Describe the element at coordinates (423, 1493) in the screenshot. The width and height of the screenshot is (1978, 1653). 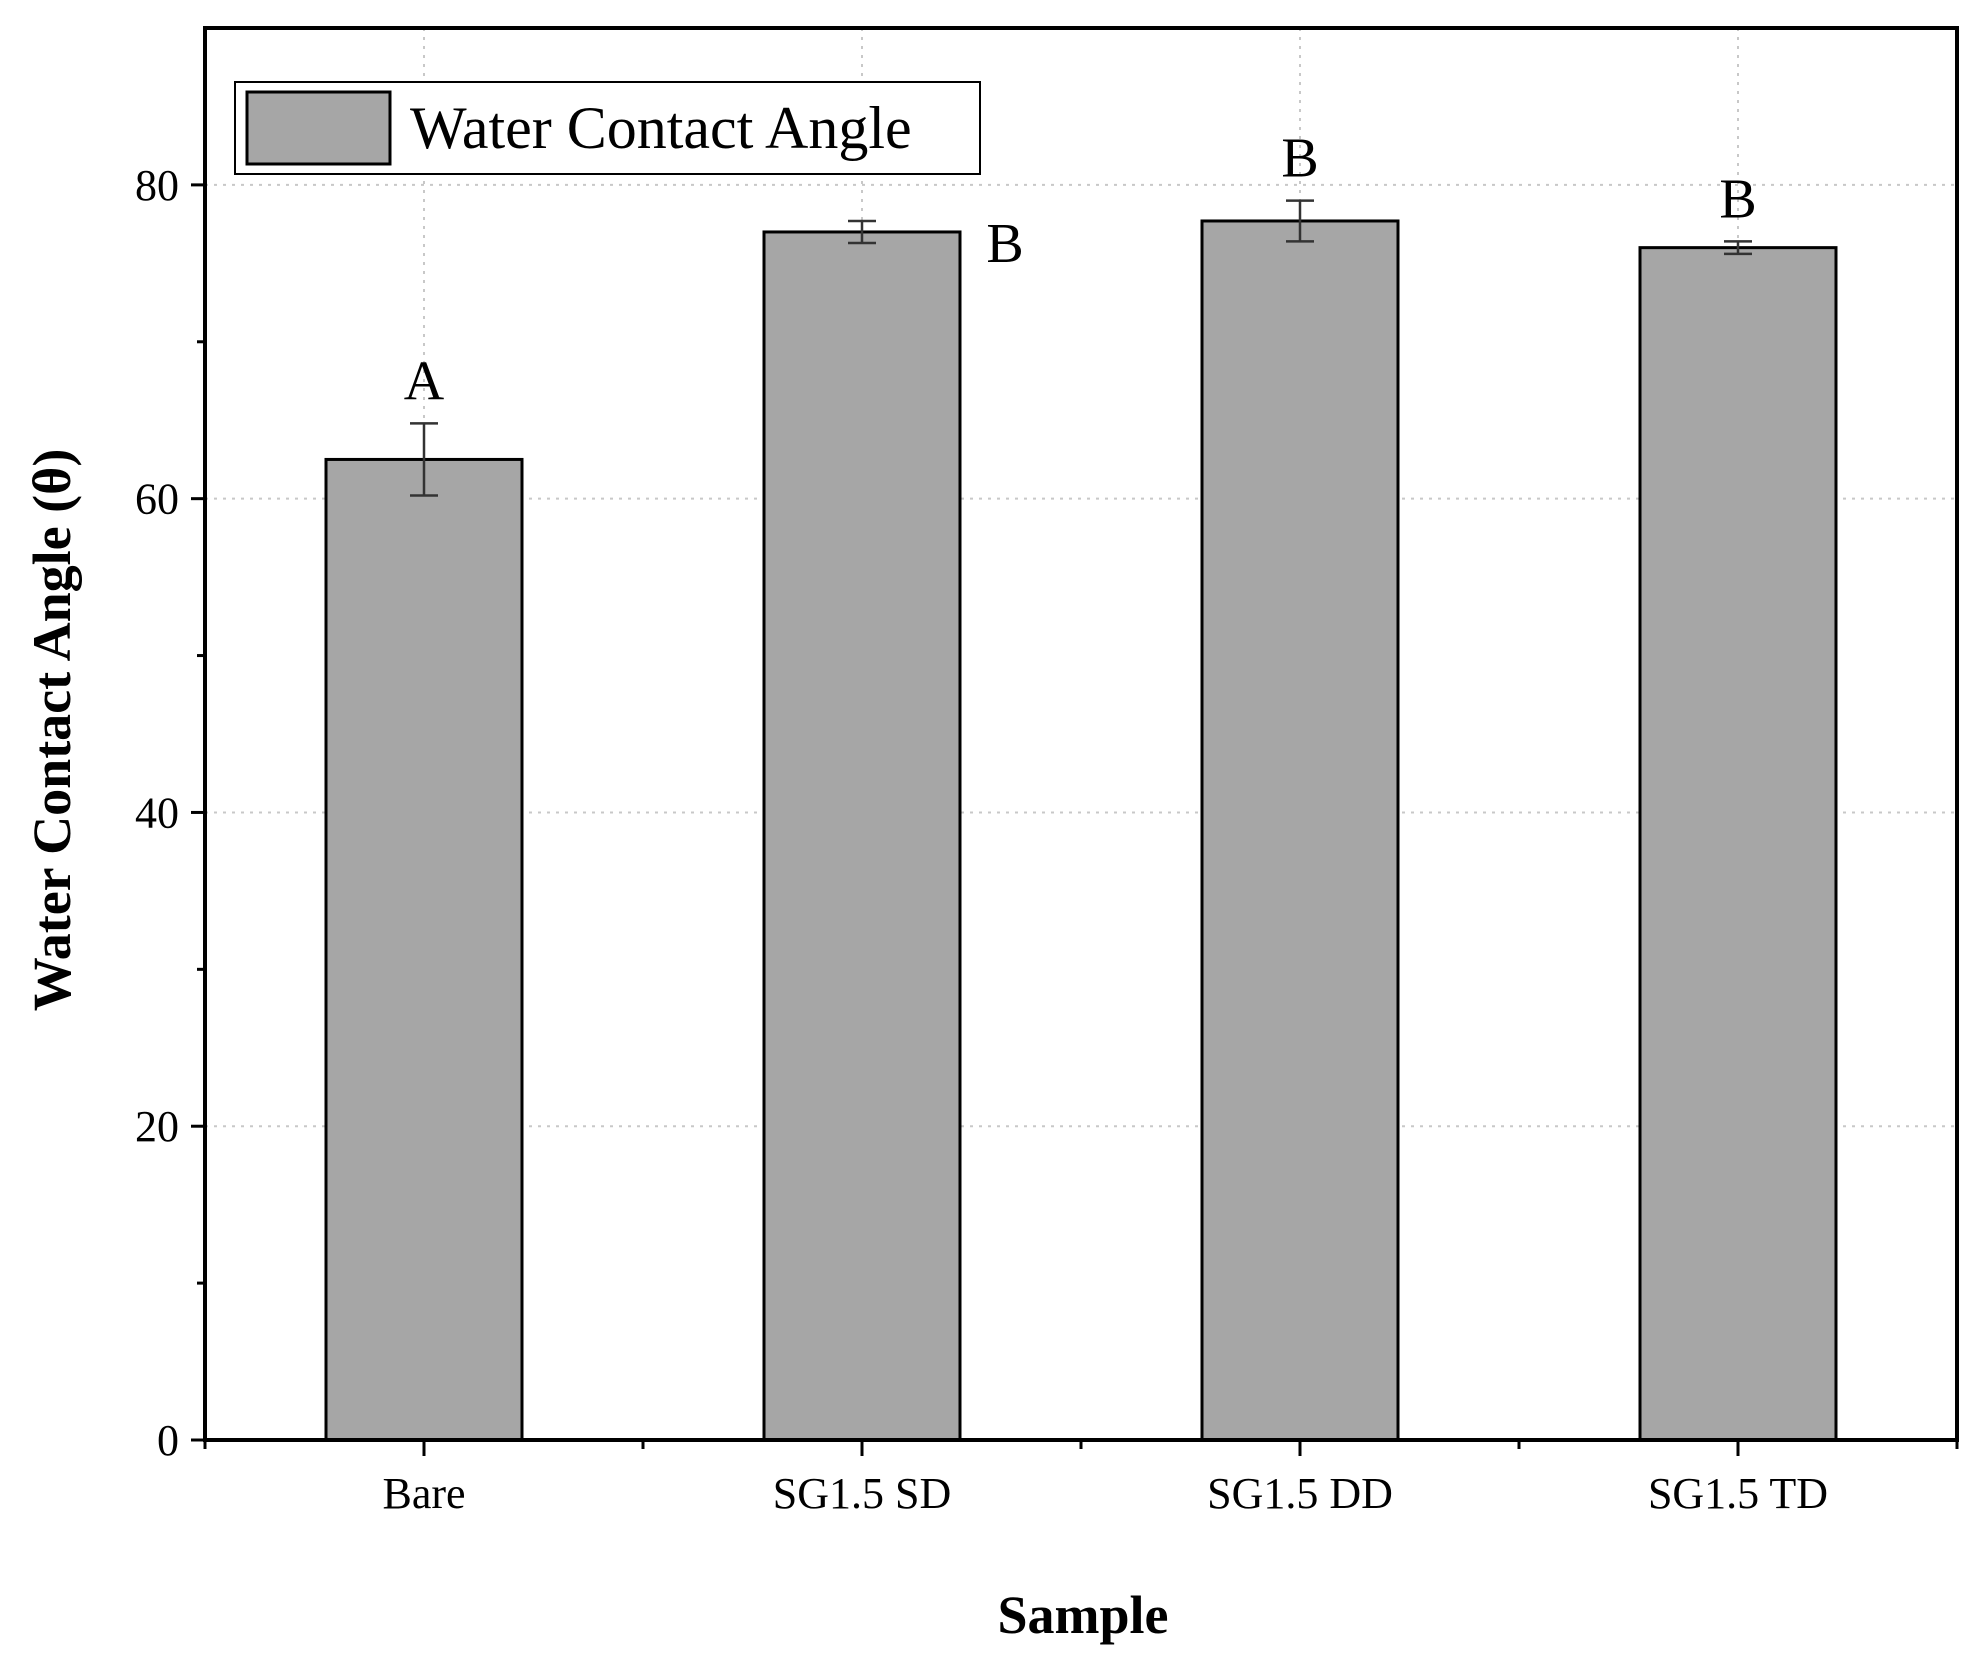
I see `x-tick-label: Bare` at that location.